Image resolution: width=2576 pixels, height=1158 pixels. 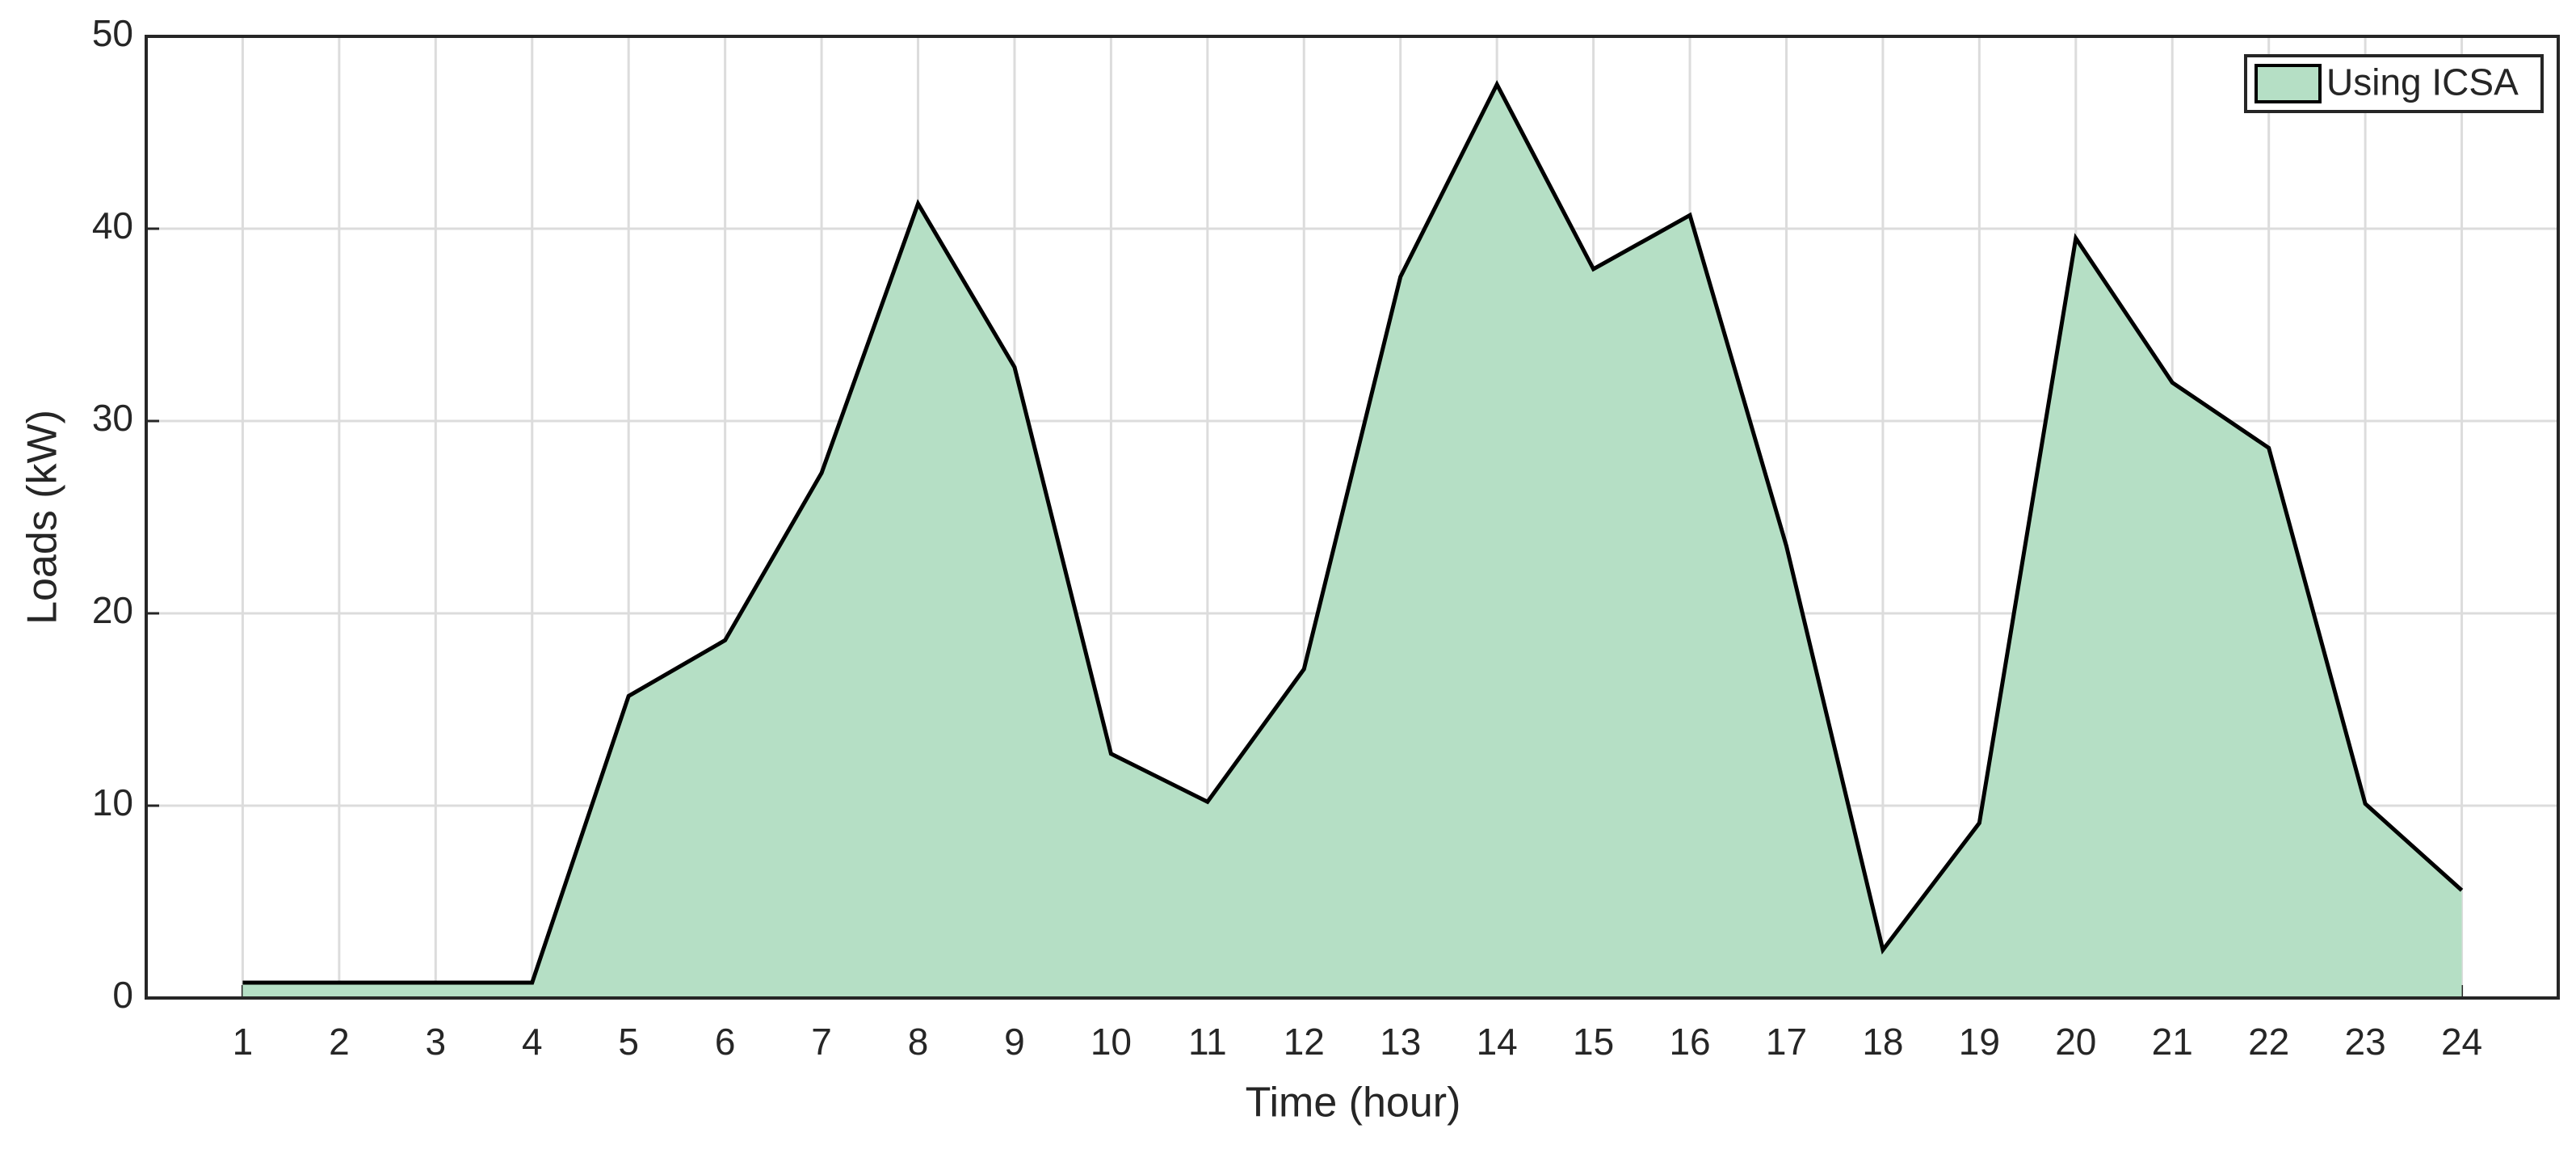 What do you see at coordinates (243, 1042) in the screenshot?
I see `x-tick-label: 1` at bounding box center [243, 1042].